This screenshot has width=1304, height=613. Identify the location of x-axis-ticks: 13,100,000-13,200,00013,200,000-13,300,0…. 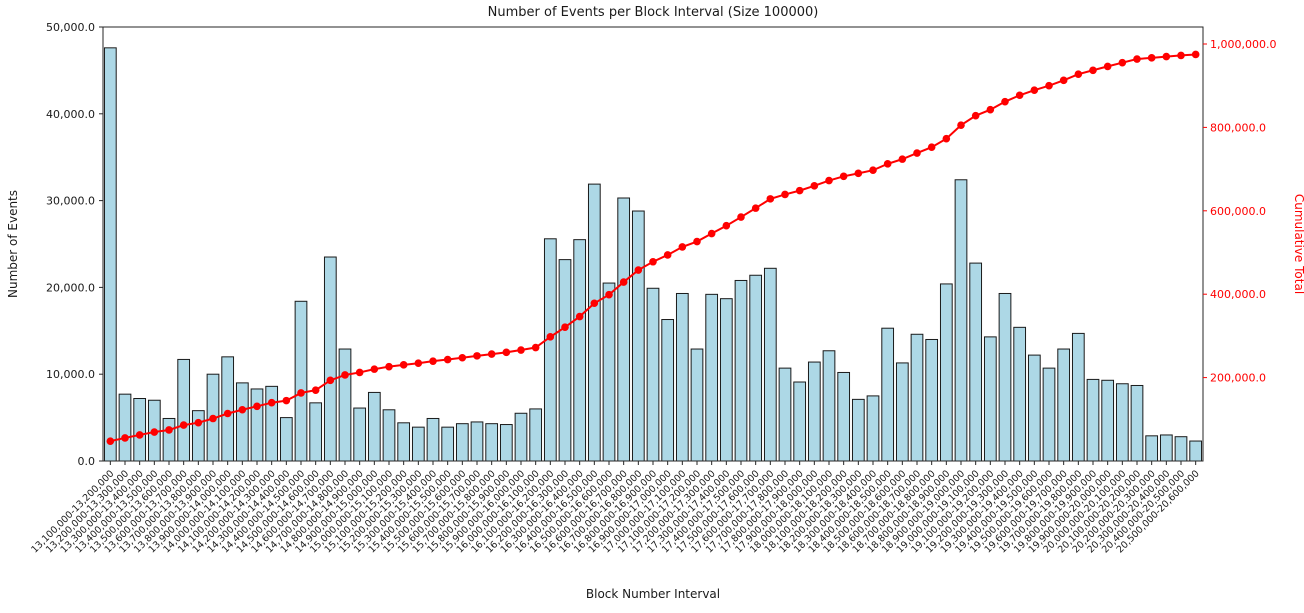
(615, 508).